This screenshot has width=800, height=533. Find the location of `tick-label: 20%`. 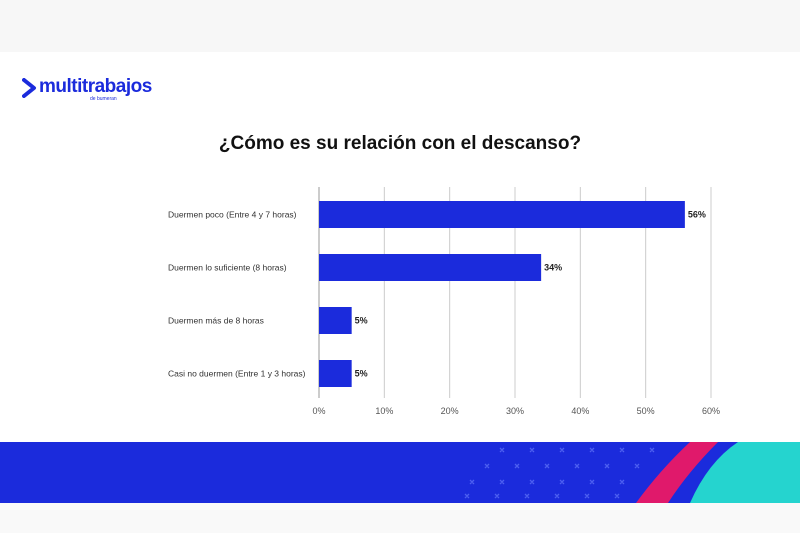

tick-label: 20% is located at coordinates (450, 411).